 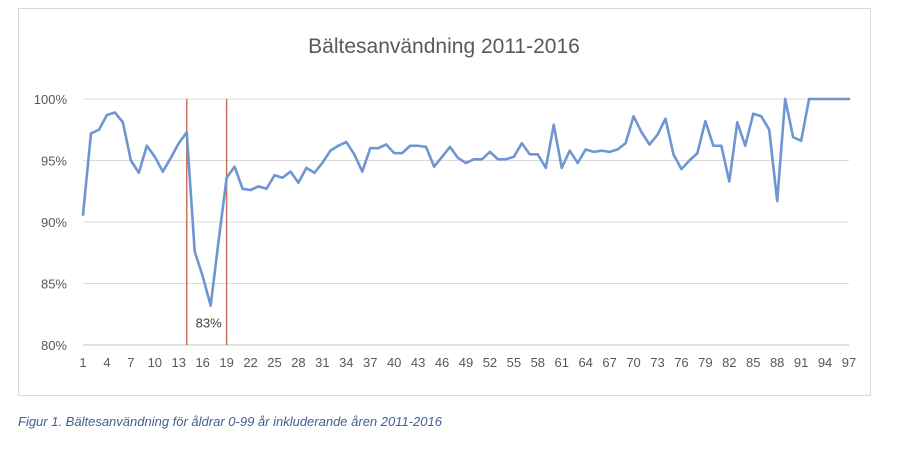 I want to click on x-tick-label: 52, so click(x=490, y=362).